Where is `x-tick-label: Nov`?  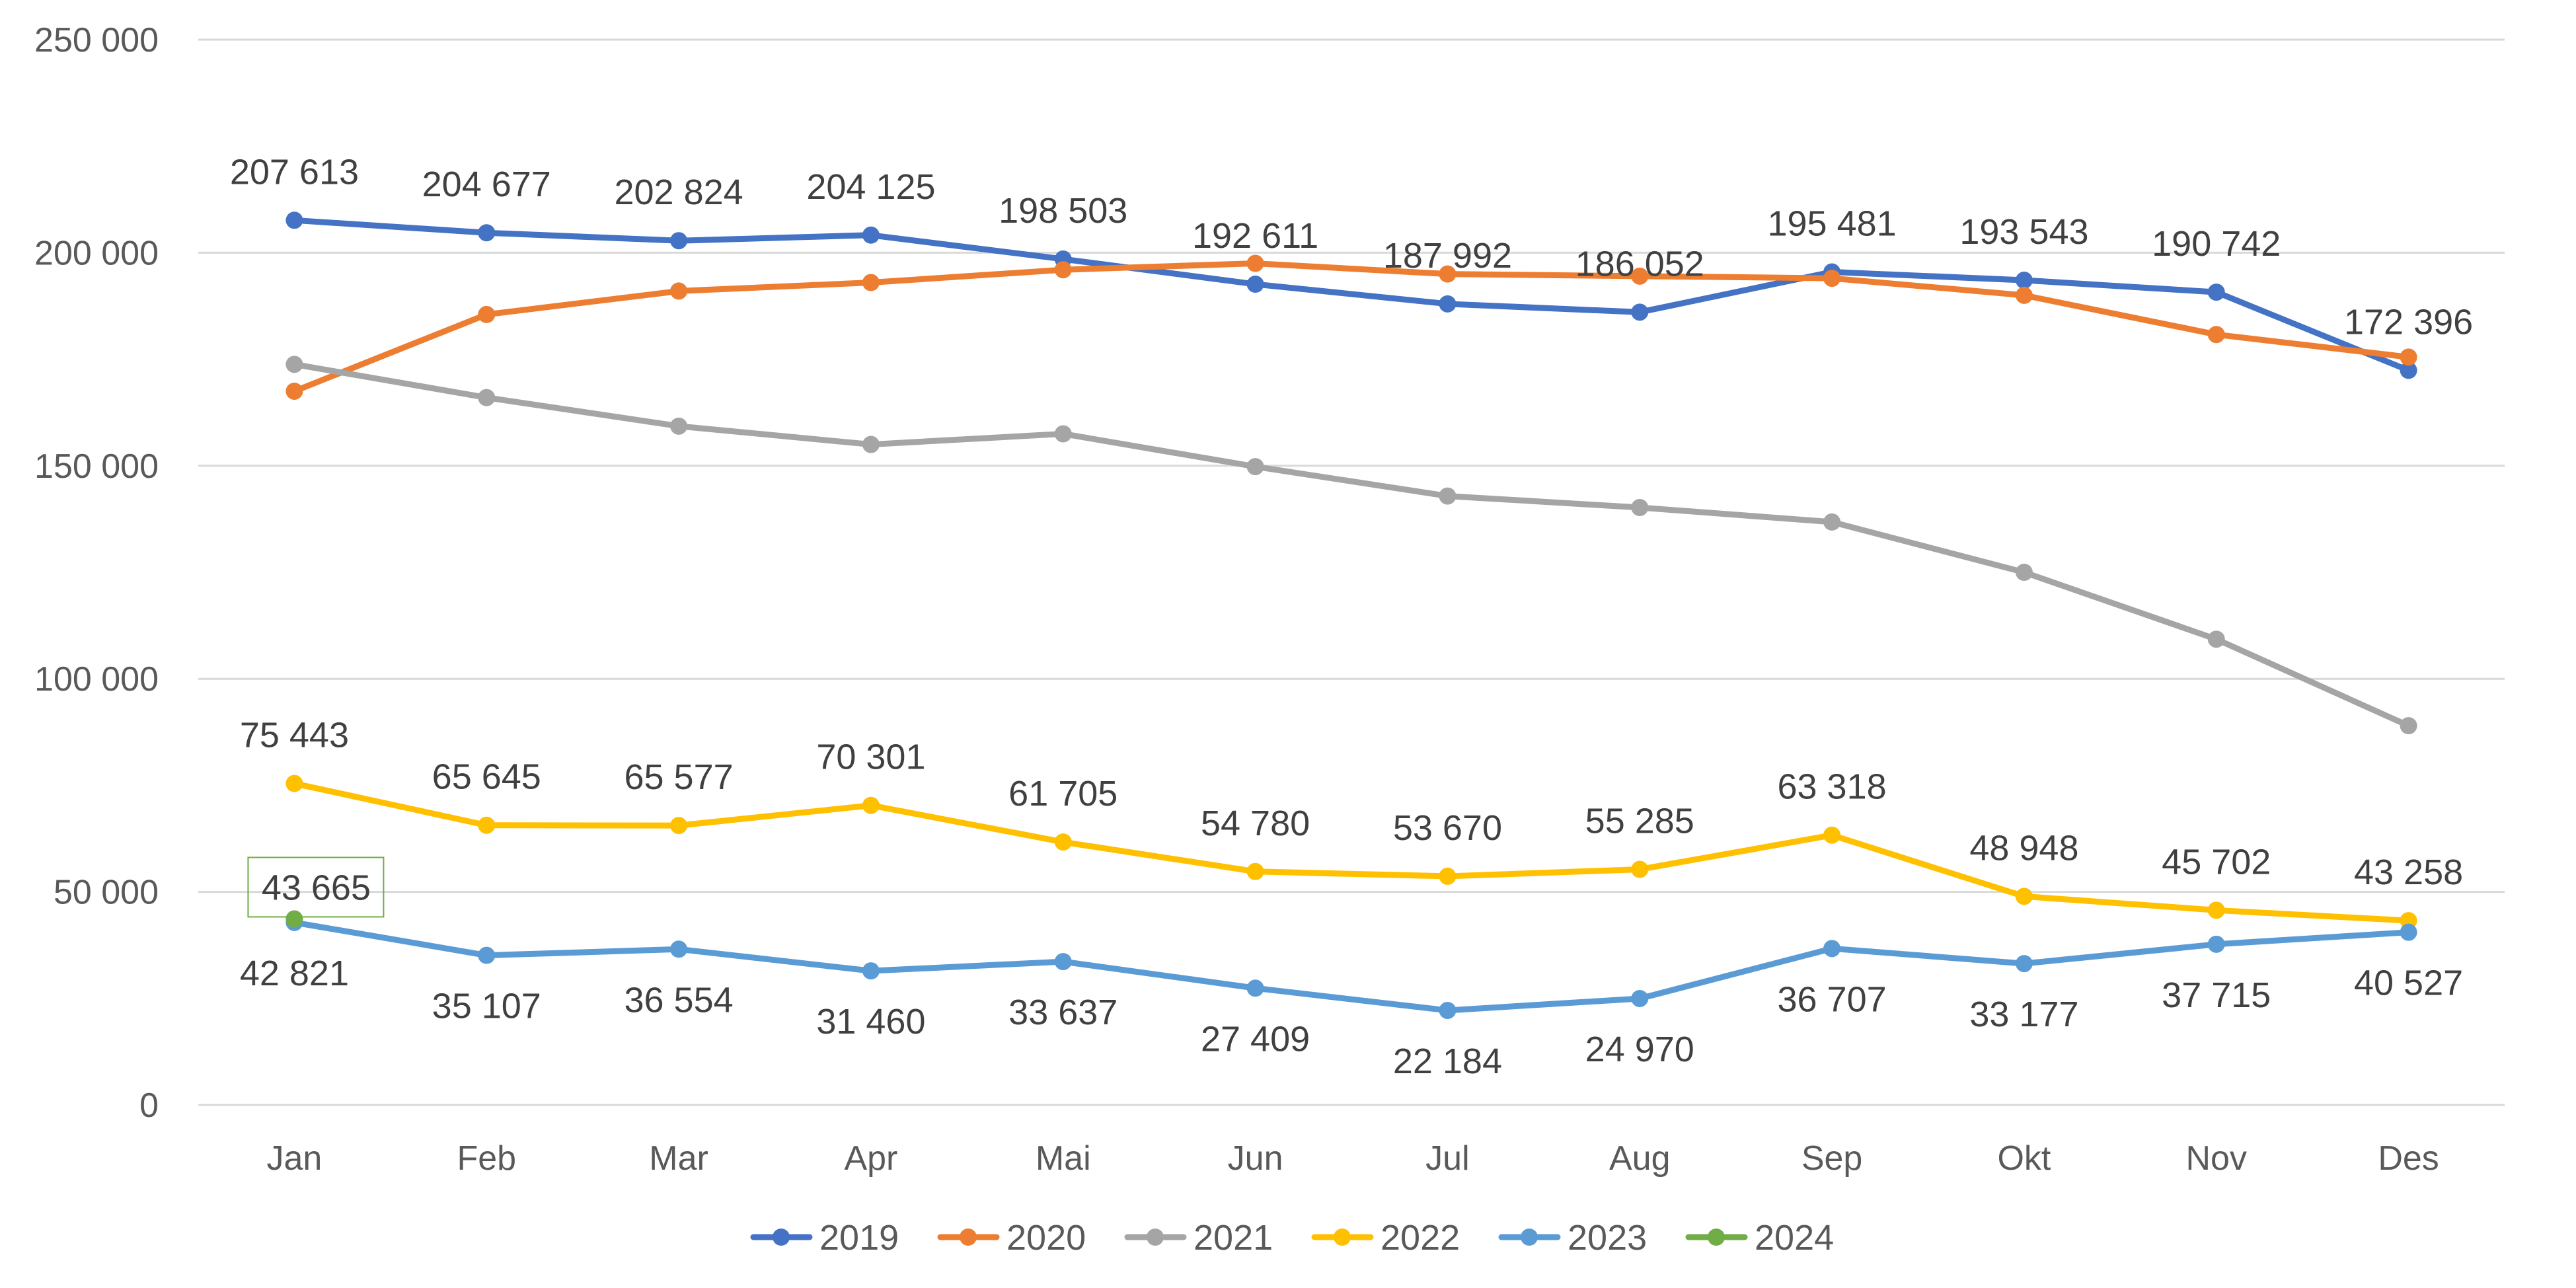
x-tick-label: Nov is located at coordinates (2216, 1158).